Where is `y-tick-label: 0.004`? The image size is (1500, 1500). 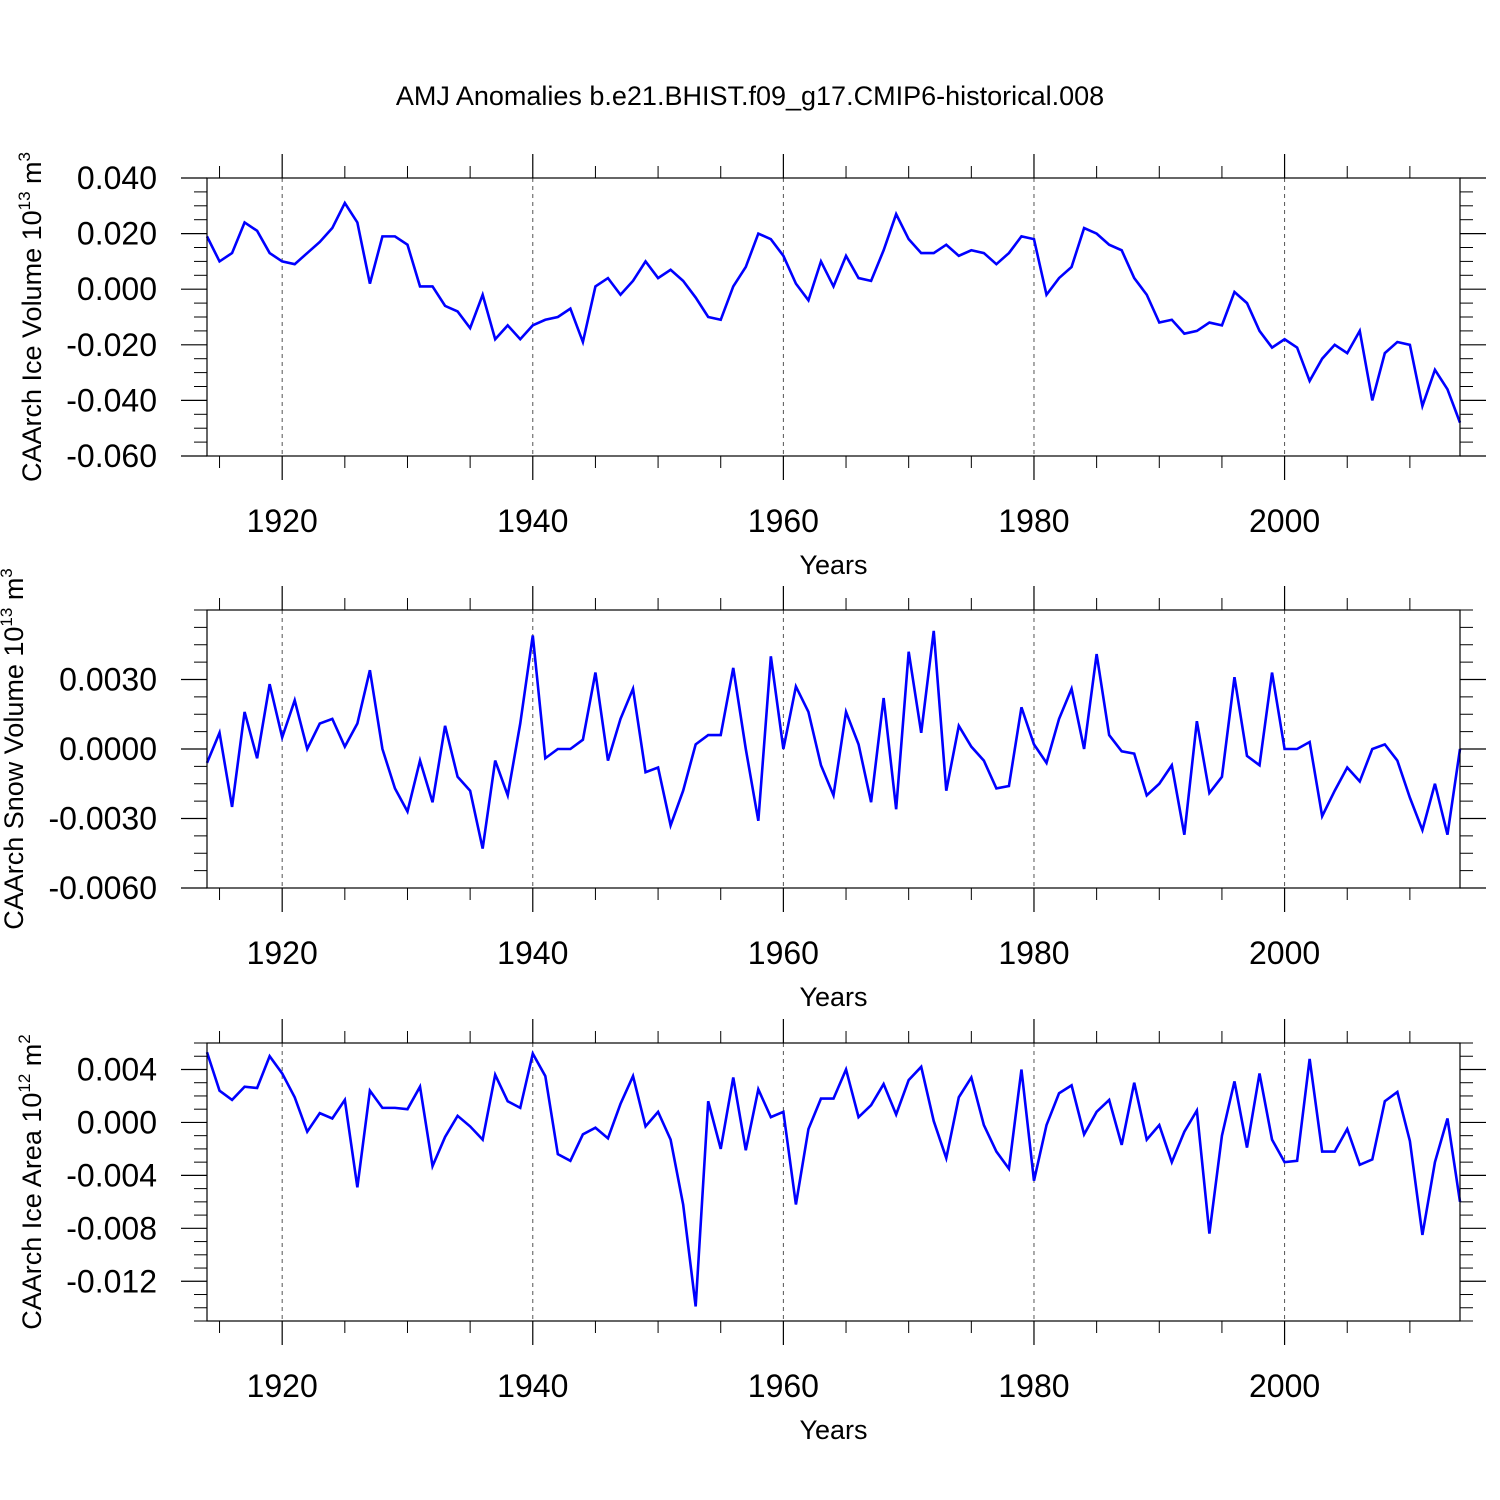 y-tick-label: 0.004 is located at coordinates (117, 1069).